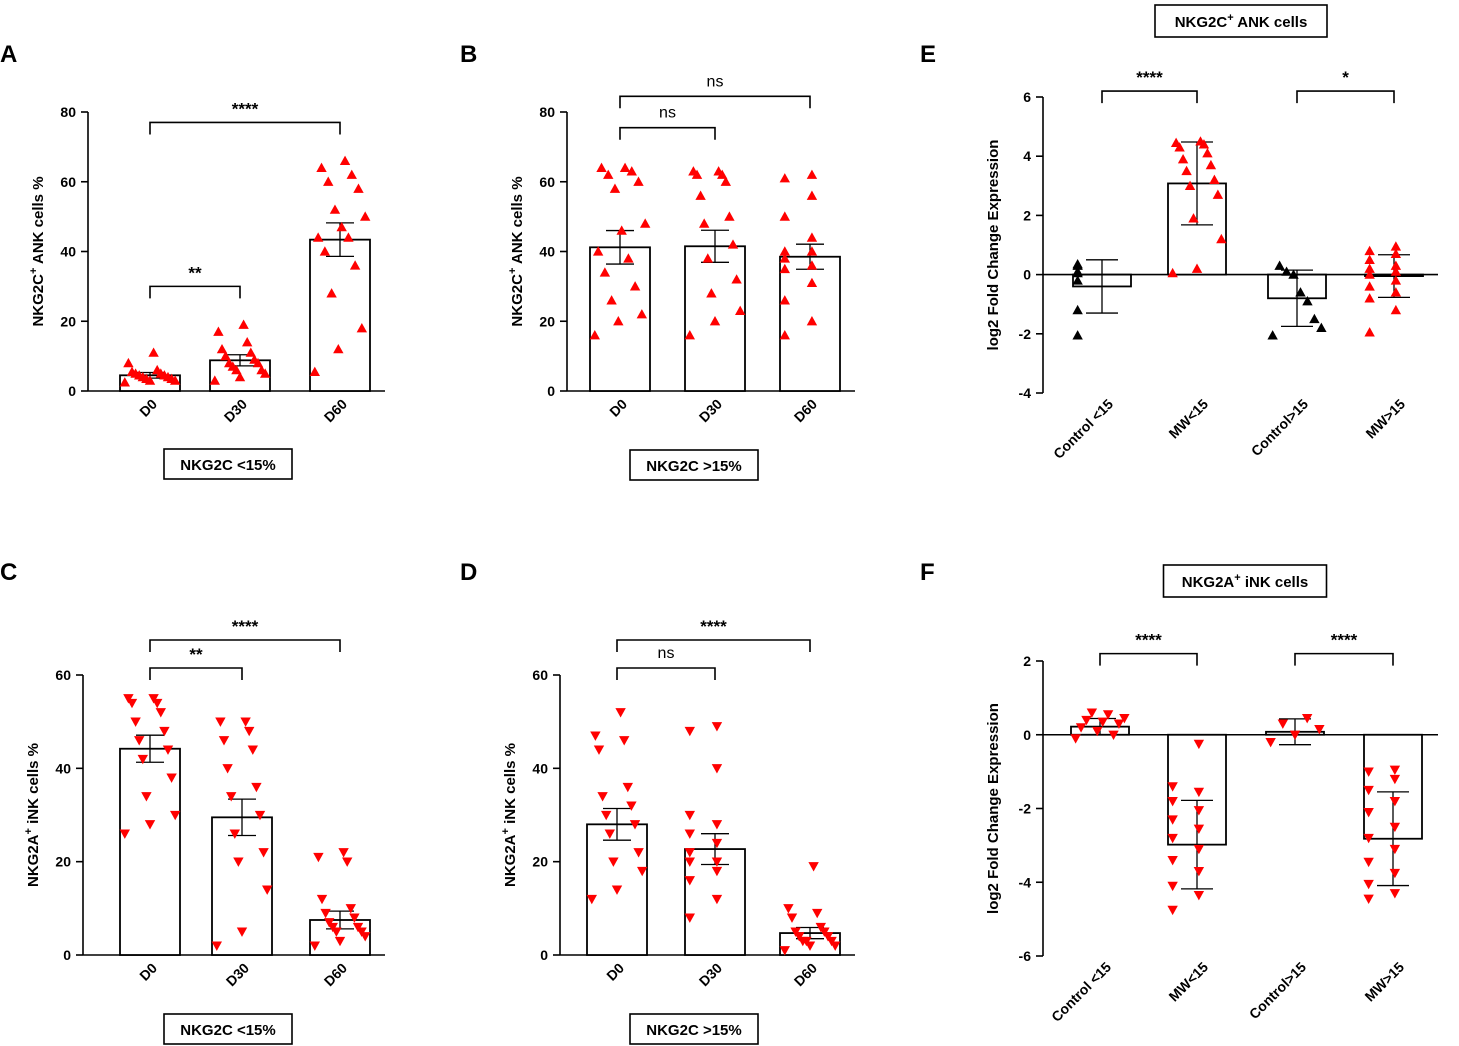 The width and height of the screenshot is (1459, 1046). I want to click on x-tick-label: D30, so click(711, 411).